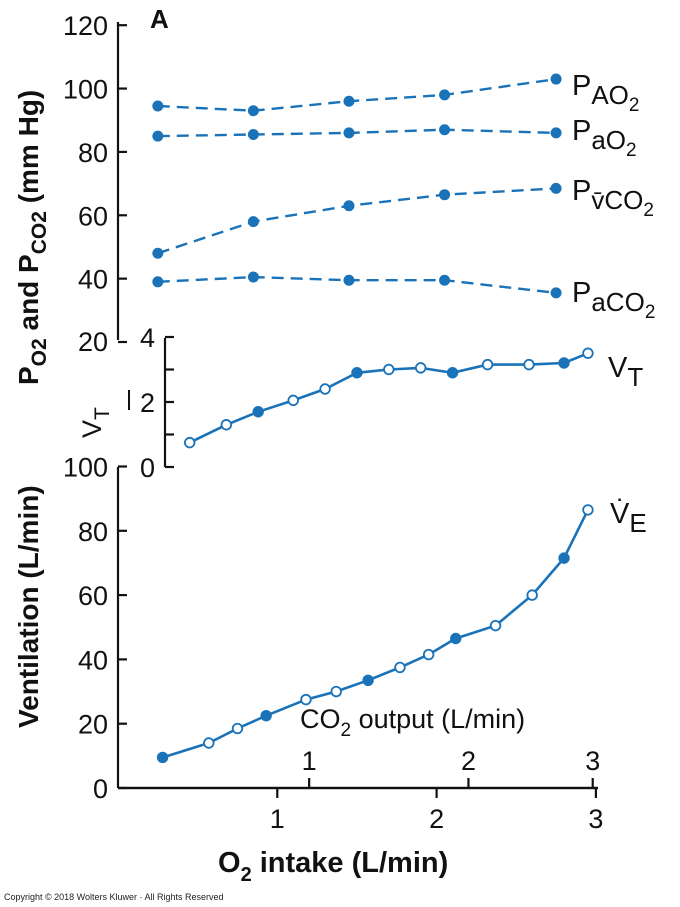 This screenshot has width=680, height=907. Describe the element at coordinates (147, 403) in the screenshot. I see `y-tick-label: 2` at that location.